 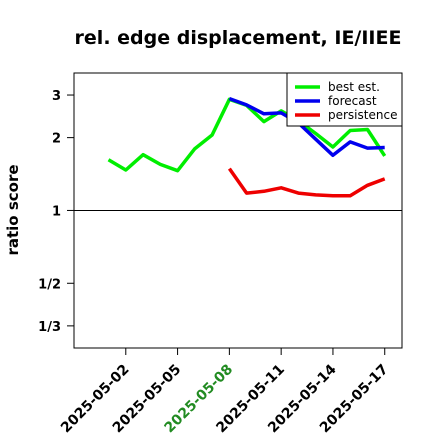 I want to click on y-axis: 3 2 1 1/2 1/3, so click(x=56, y=212).